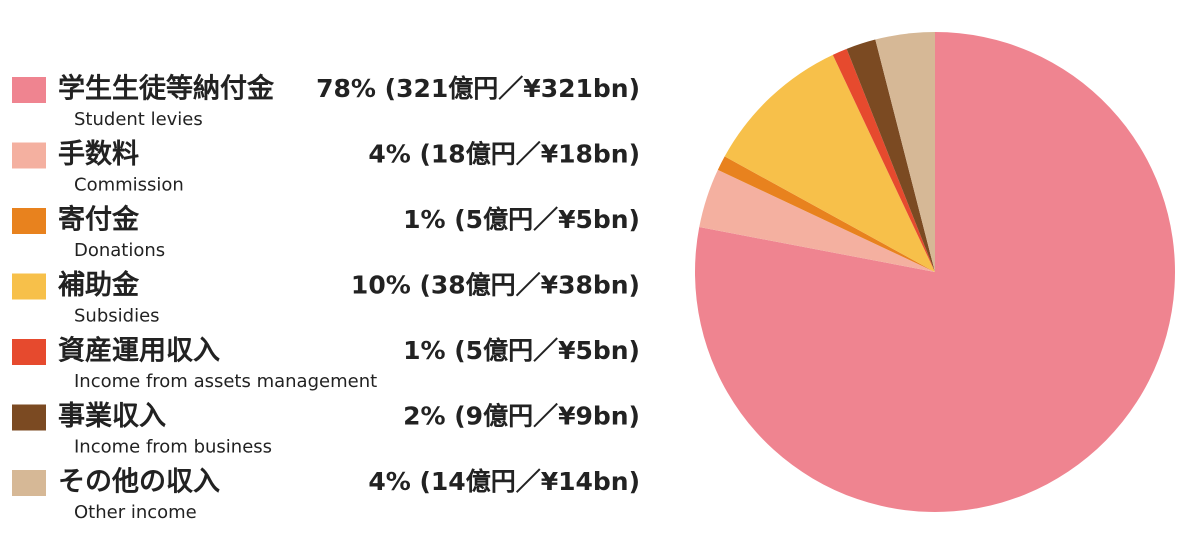  I want to click on value-label: 4% (18億円／¥18bn), so click(504, 154).